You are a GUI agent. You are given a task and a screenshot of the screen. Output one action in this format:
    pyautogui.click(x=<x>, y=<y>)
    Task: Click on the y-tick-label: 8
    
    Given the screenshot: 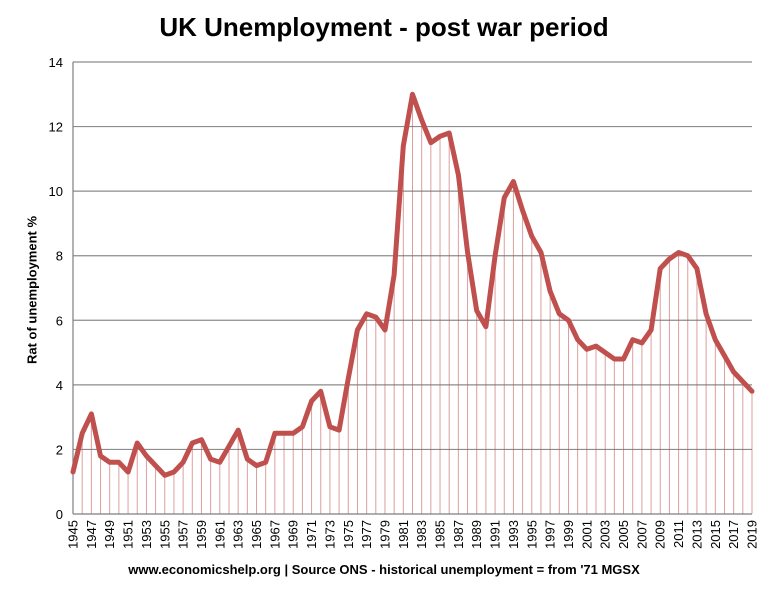 What is the action you would take?
    pyautogui.click(x=59, y=256)
    